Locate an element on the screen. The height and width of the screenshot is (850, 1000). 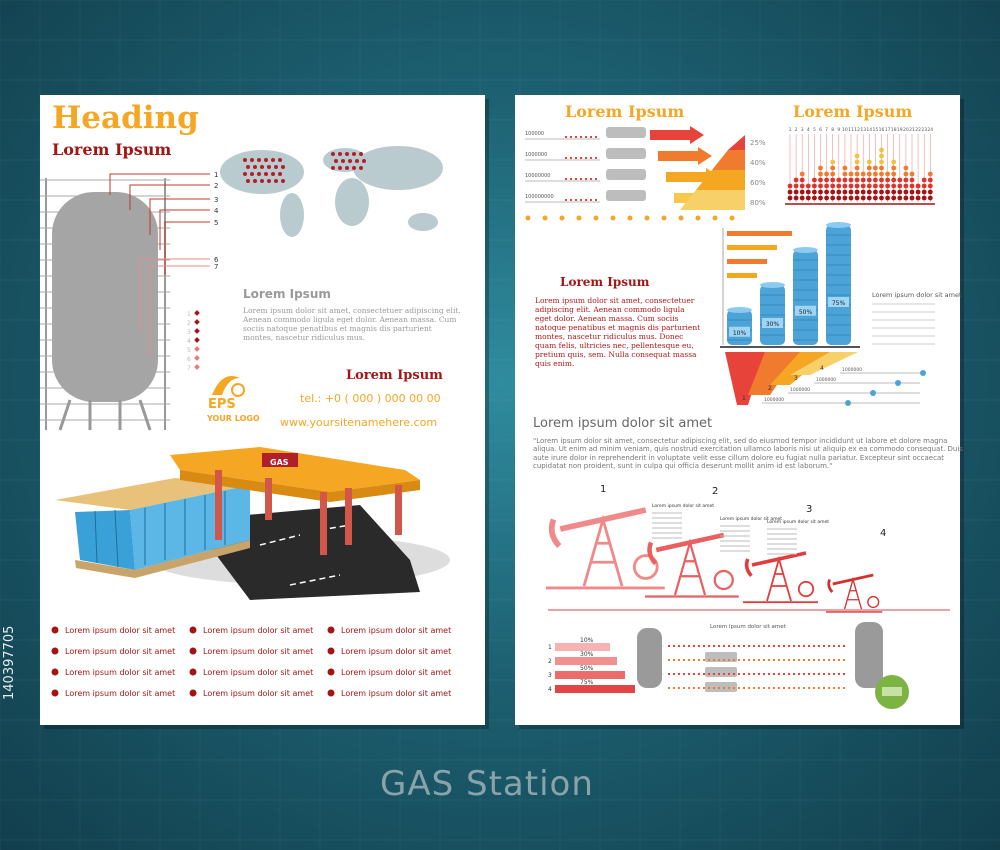
progress-bar is located at coordinates (590, 675).